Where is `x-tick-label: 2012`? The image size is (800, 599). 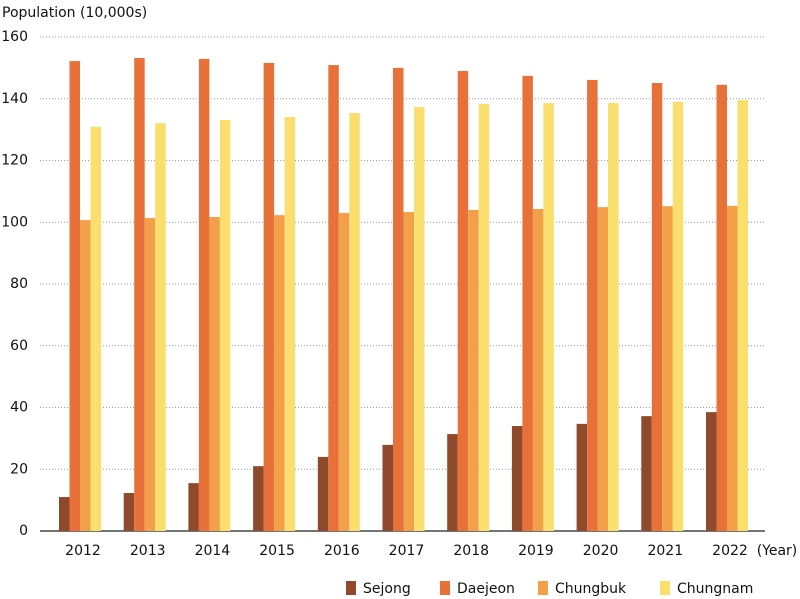
x-tick-label: 2012 is located at coordinates (83, 551).